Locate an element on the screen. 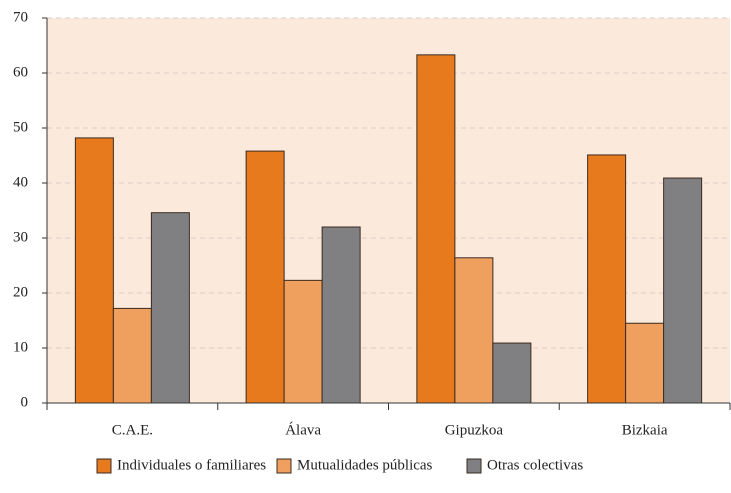  x-tick-label: Gipuzkoa is located at coordinates (474, 430).